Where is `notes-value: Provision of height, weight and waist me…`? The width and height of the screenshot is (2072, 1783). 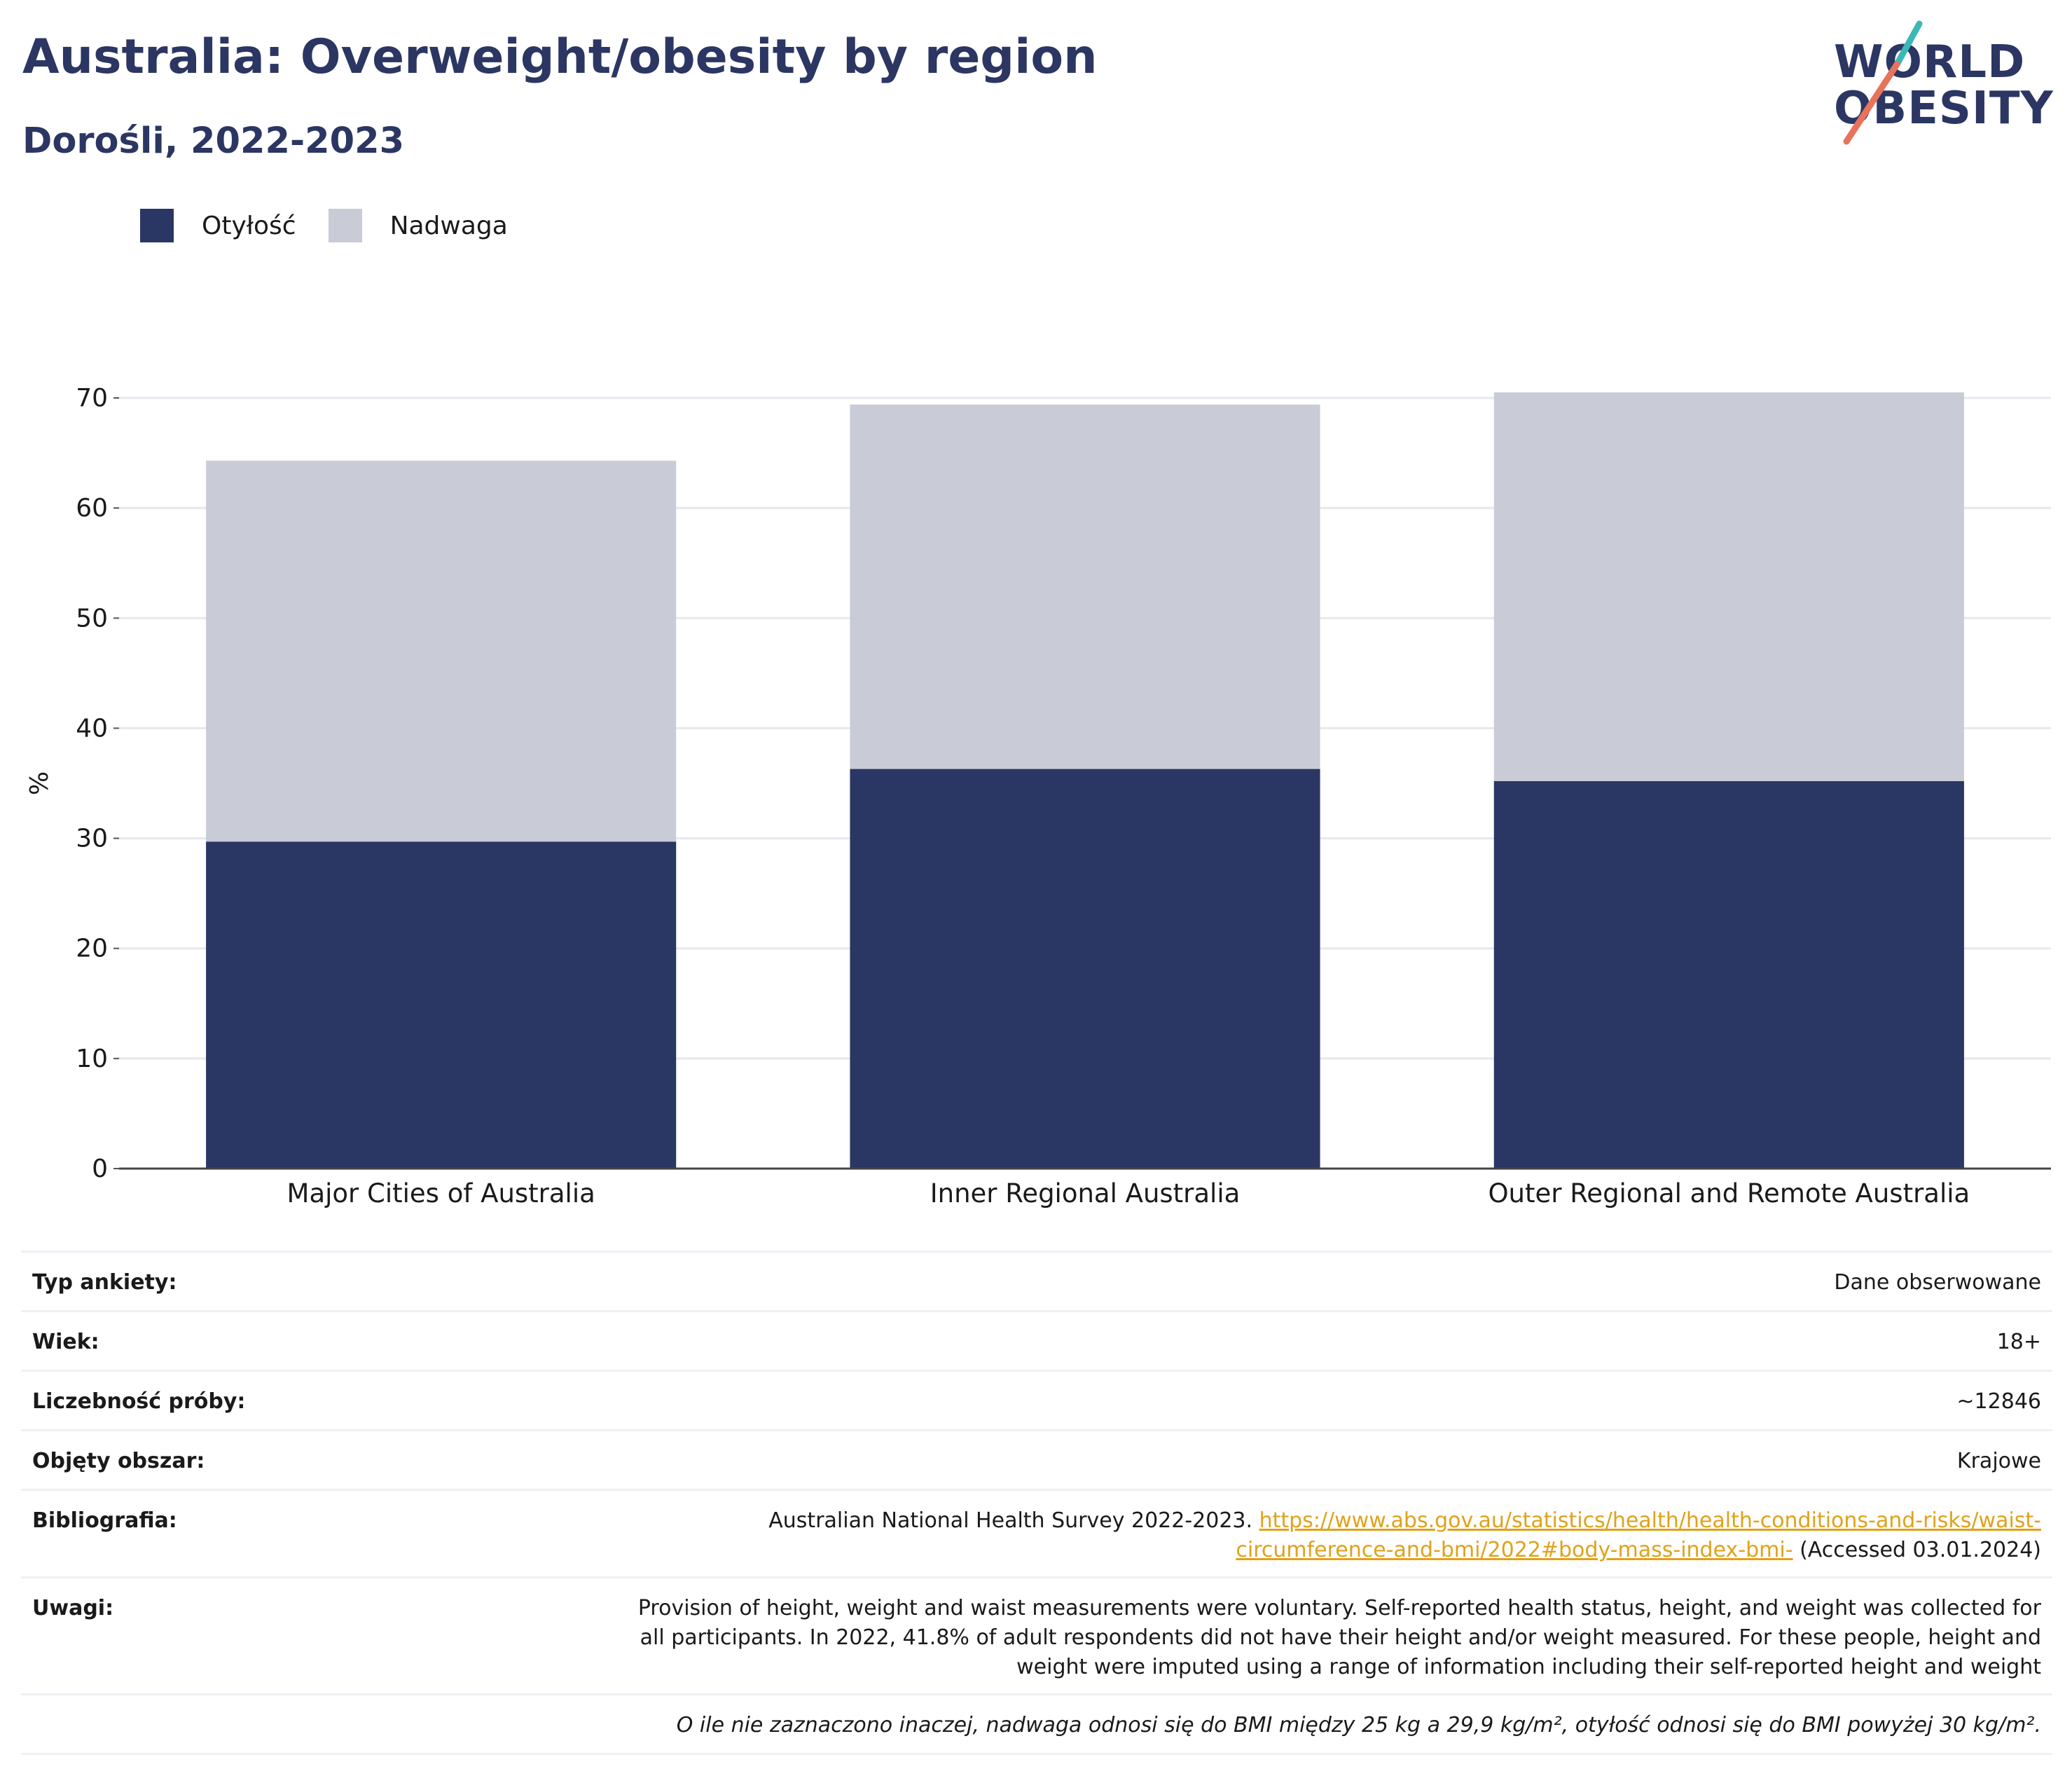 notes-value: Provision of height, weight and waist me… is located at coordinates (1345, 1630).